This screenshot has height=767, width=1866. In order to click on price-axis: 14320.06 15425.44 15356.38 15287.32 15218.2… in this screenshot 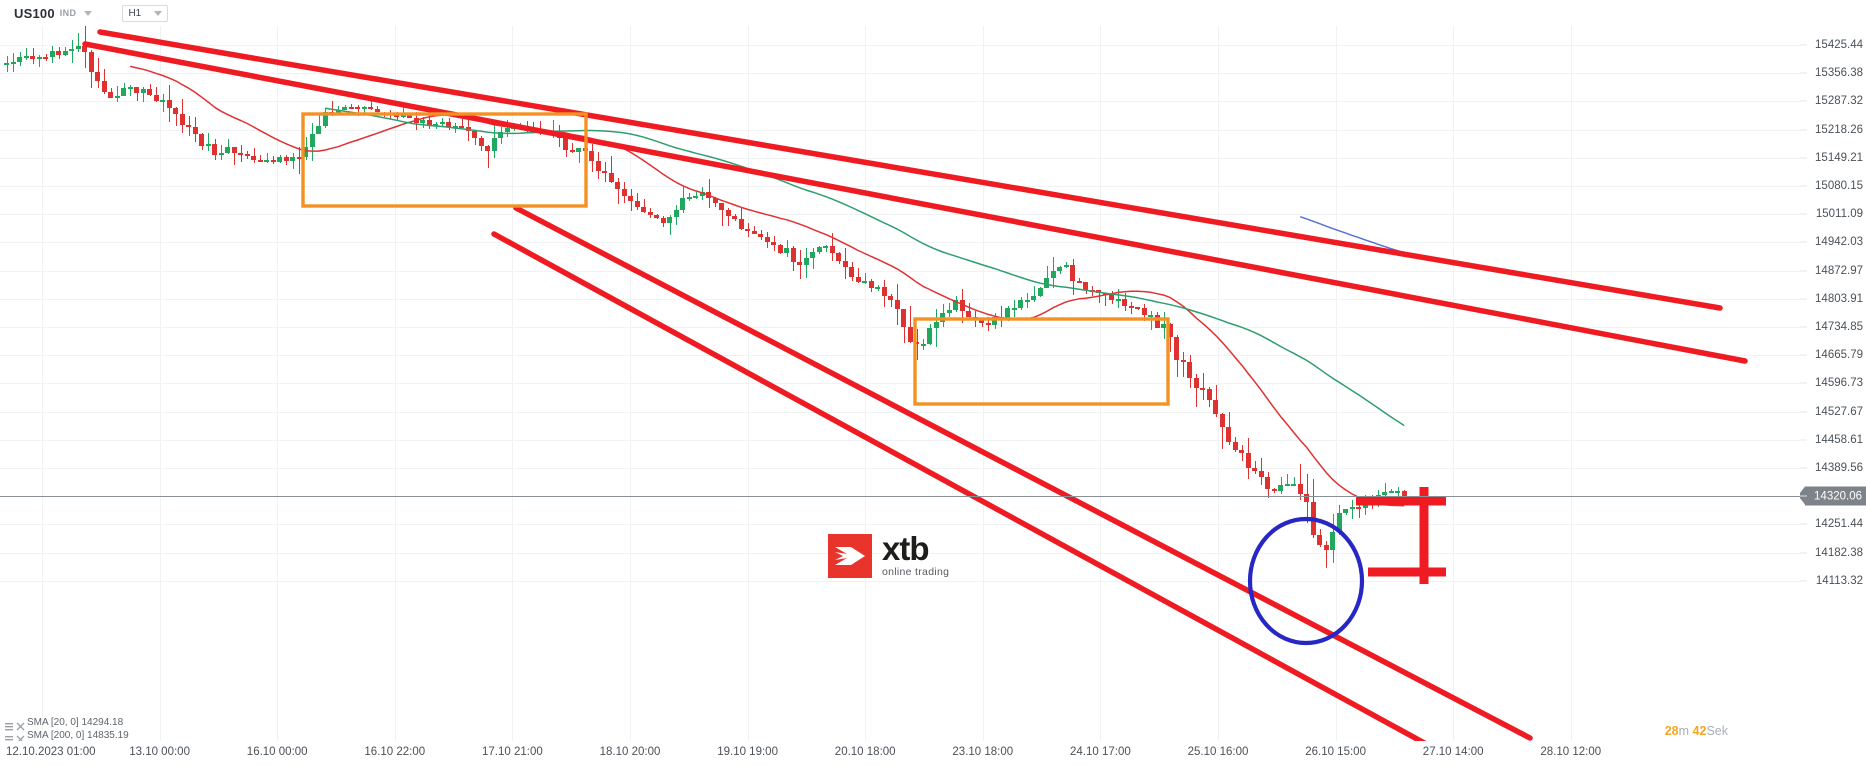, I will do `click(1833, 383)`.